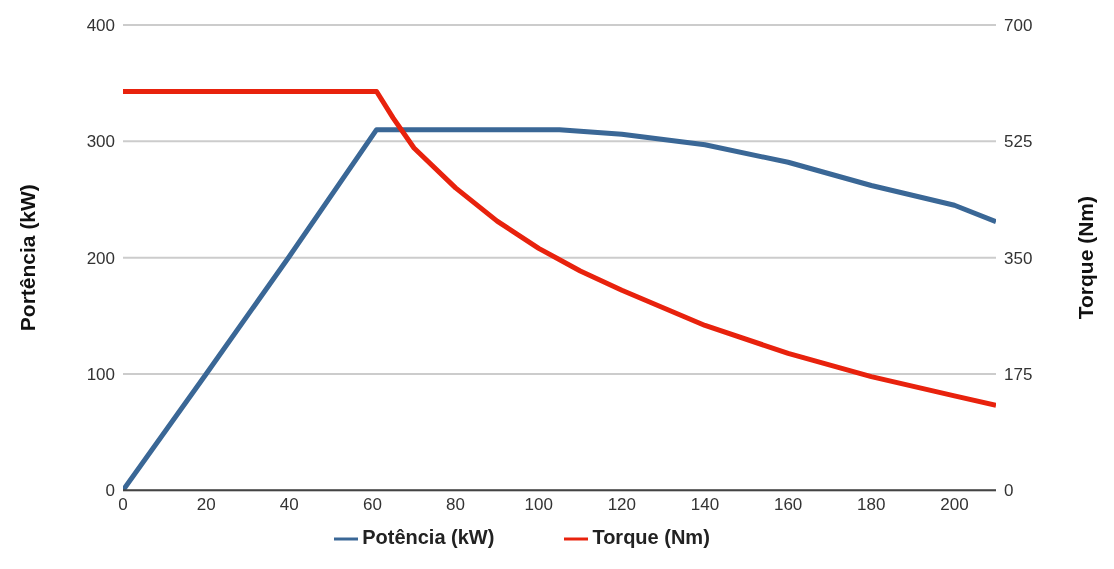  Describe the element at coordinates (622, 505) in the screenshot. I see `x-tick-label: 120` at that location.